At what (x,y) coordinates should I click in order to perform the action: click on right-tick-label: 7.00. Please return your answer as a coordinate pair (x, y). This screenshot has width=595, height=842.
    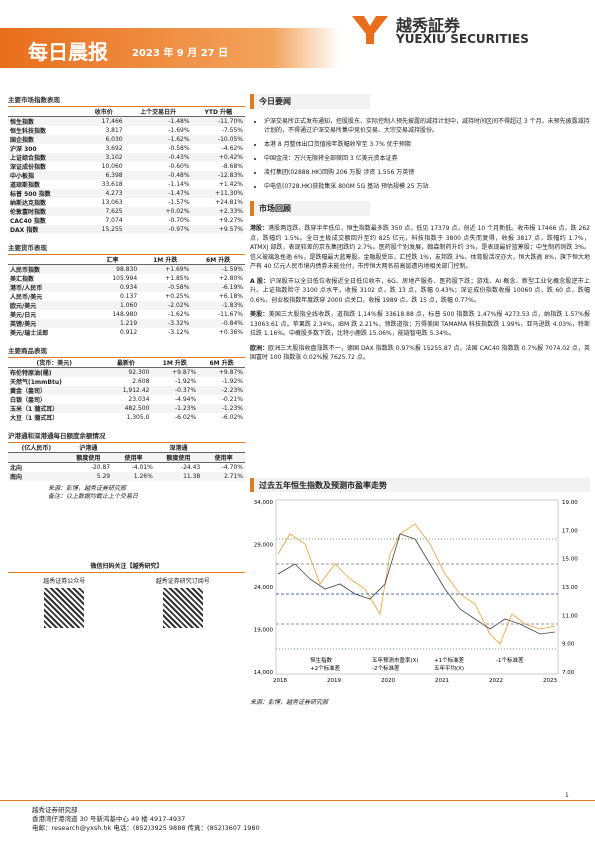
    Looking at the image, I should click on (568, 673).